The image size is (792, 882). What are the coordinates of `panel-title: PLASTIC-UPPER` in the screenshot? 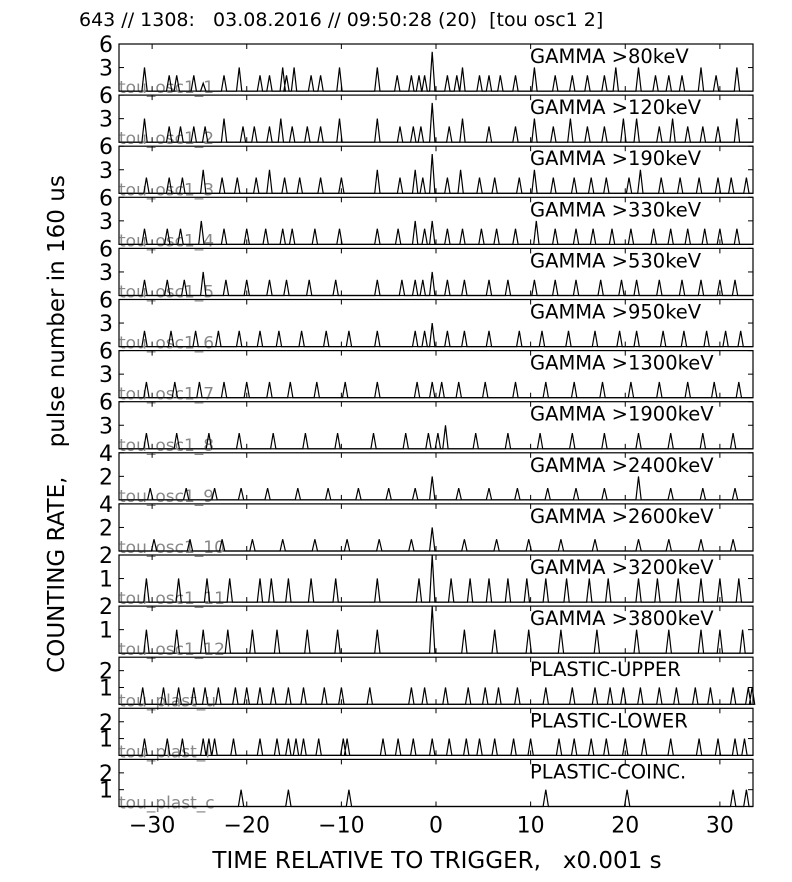 It's located at (605, 669).